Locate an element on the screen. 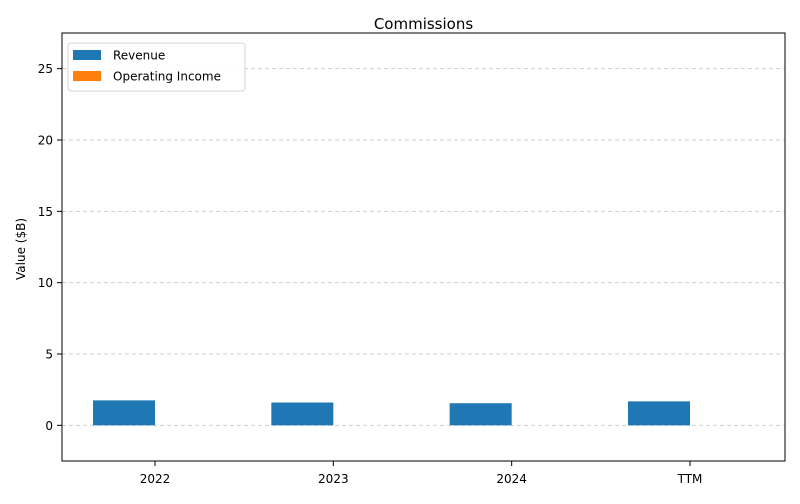 This screenshot has width=800, height=504. y-tick-label-1: 5 is located at coordinates (49, 355).